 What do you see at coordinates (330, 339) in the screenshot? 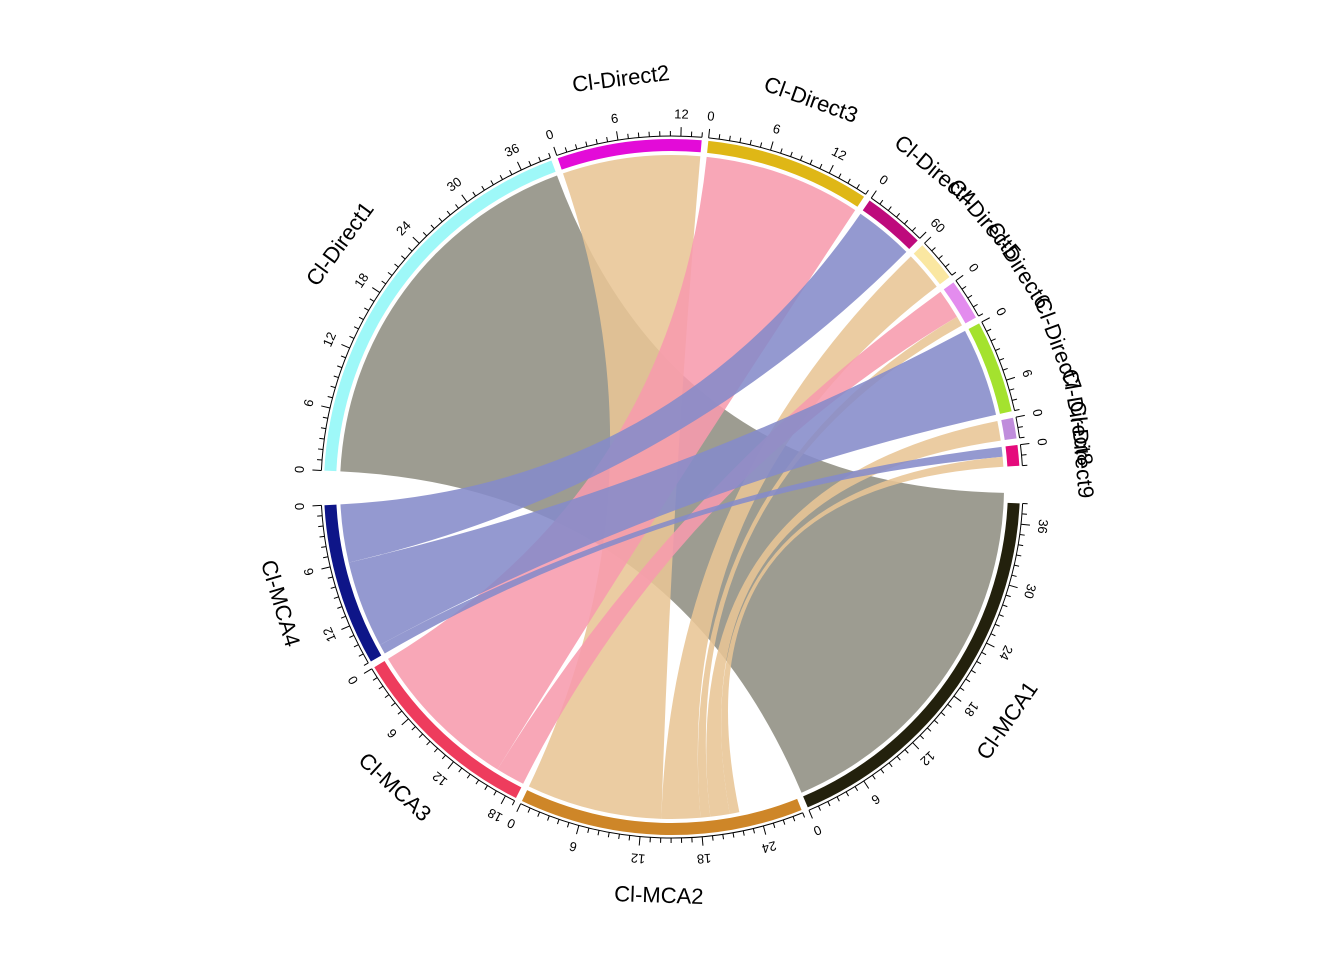
I see `tick-label: 12` at bounding box center [330, 339].